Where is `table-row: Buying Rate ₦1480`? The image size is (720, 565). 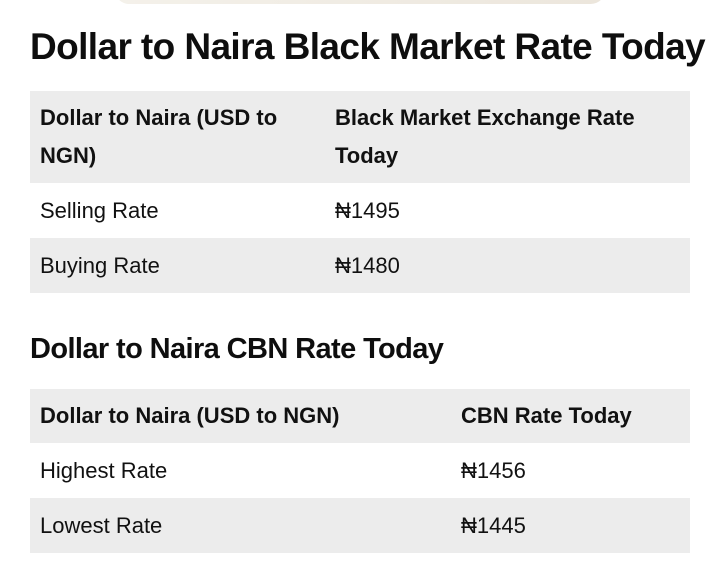
table-row: Buying Rate ₦1480 is located at coordinates (360, 265).